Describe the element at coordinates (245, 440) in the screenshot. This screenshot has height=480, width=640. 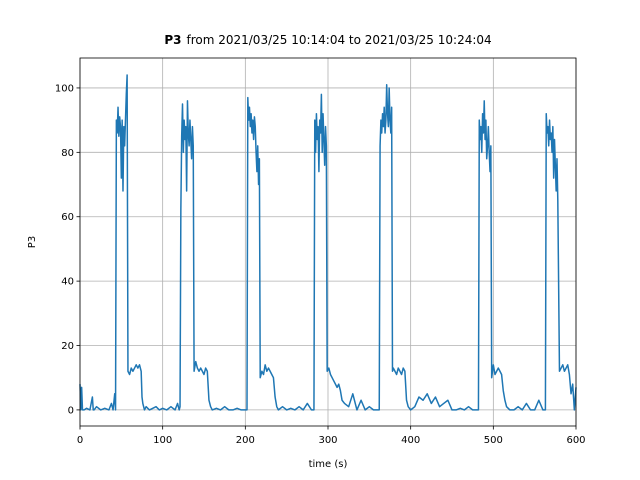
I see `x-tick-label: 200` at that location.